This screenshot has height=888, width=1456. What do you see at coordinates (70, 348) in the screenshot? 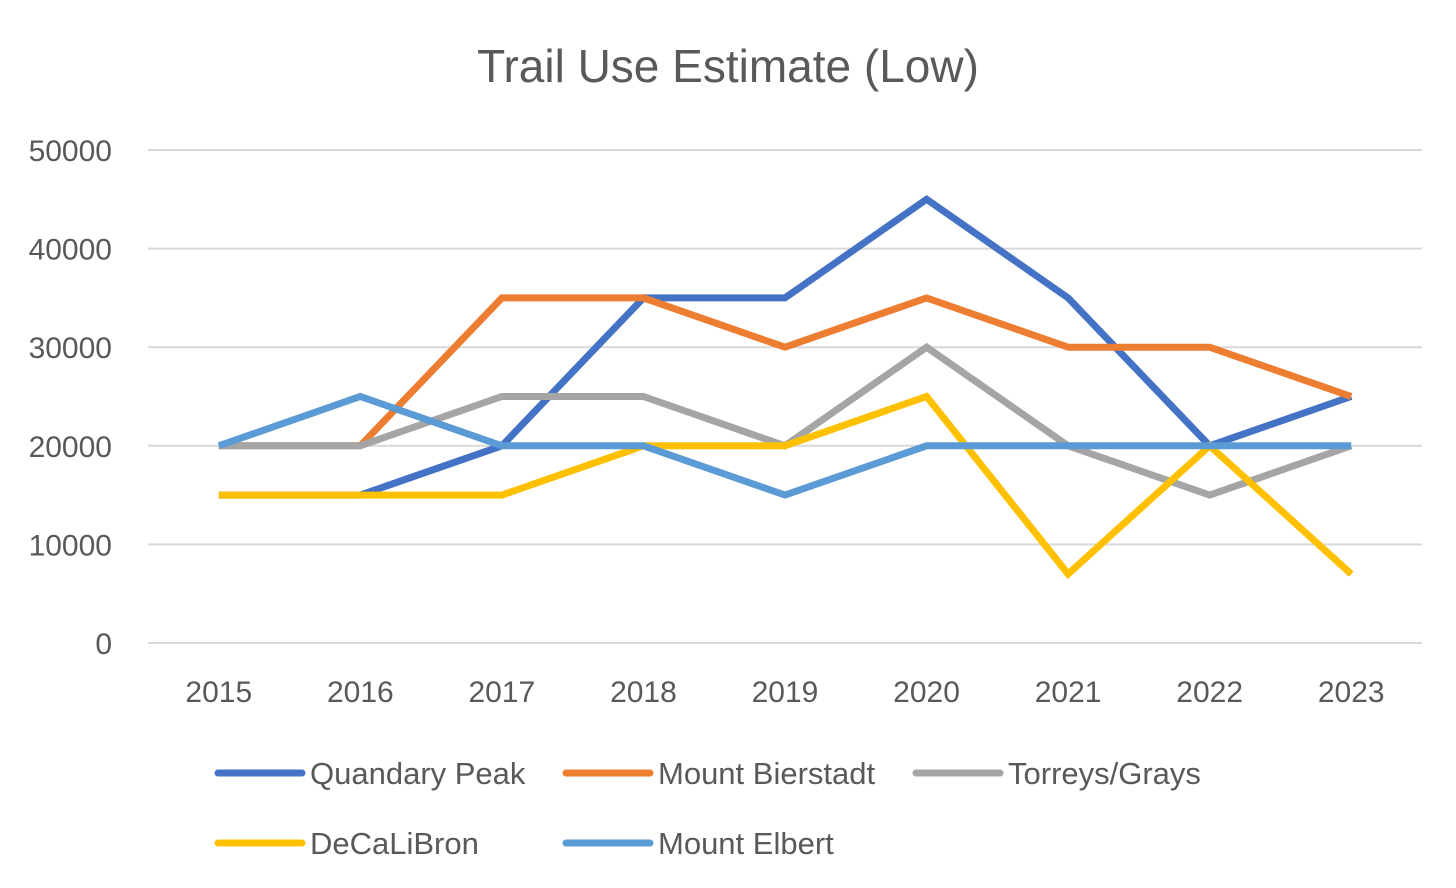
I see `y-tick-label: 30000` at bounding box center [70, 348].